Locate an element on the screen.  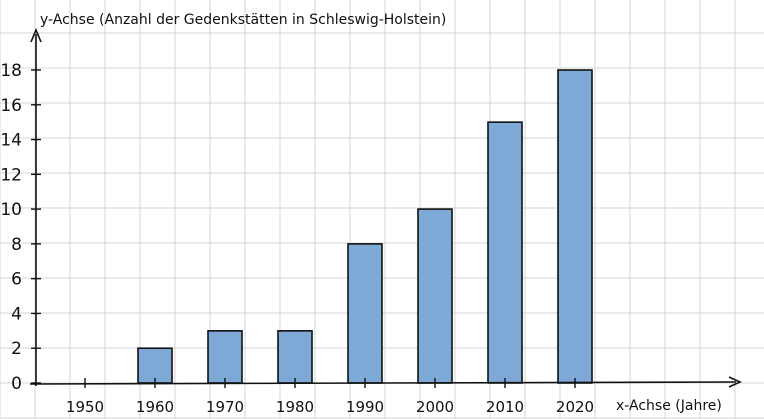
y-tick-label: 8 is located at coordinates (16, 245).